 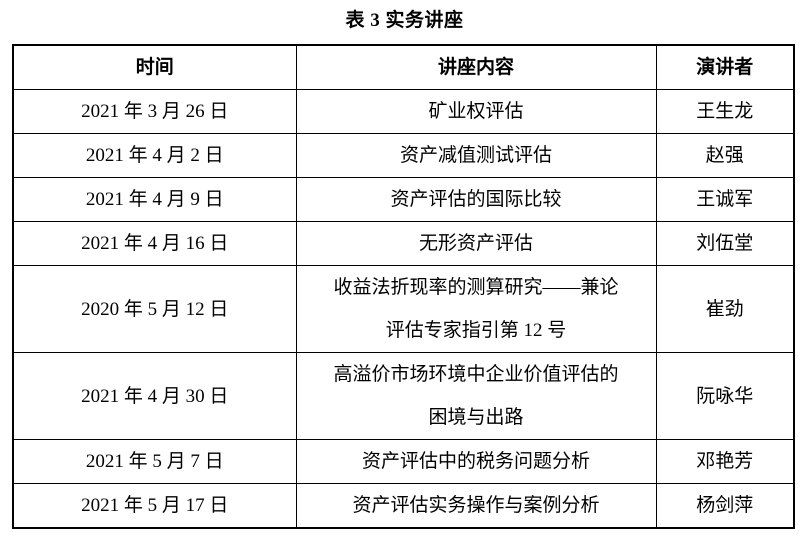 I want to click on header-time: 时间, so click(x=154, y=67).